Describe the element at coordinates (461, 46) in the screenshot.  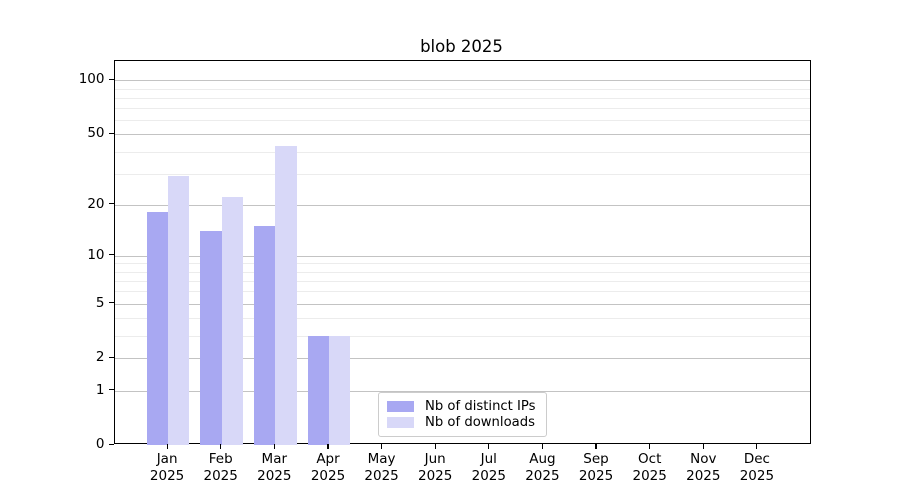
I see `chart-title: blob 2025` at that location.